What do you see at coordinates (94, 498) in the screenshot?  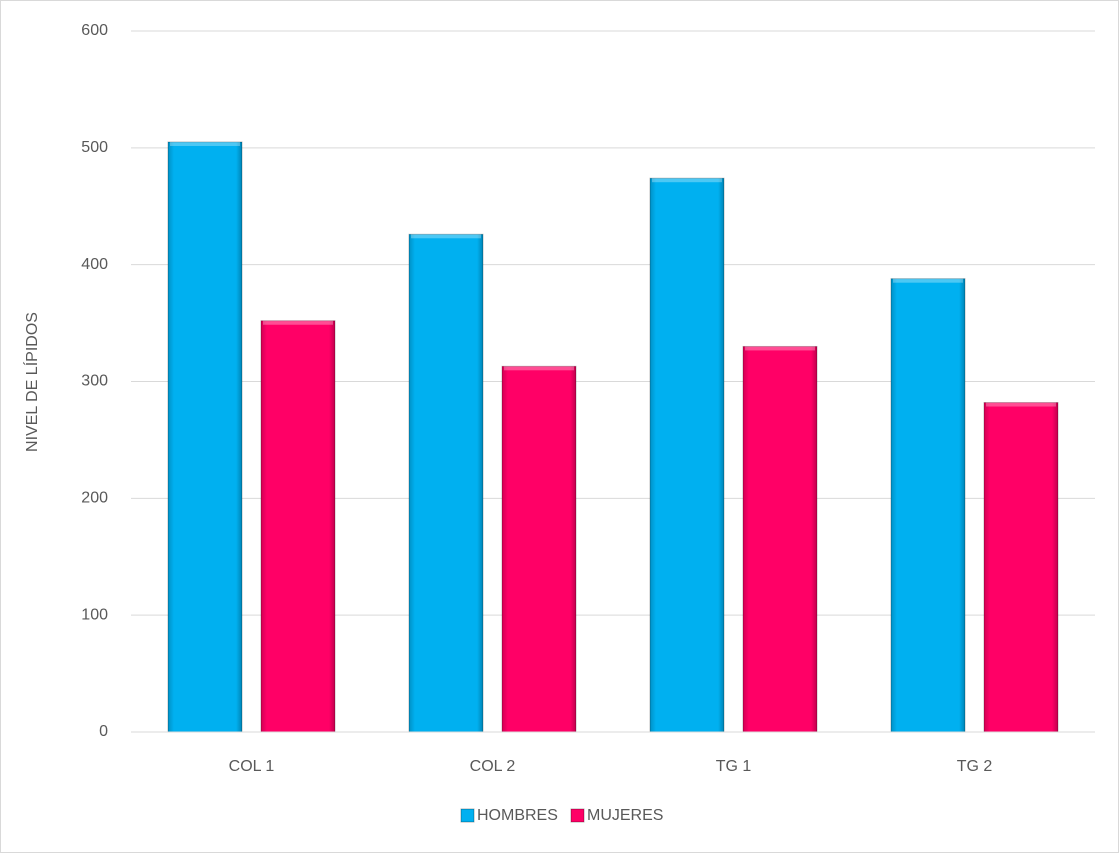 I see `y-tick-label: 200` at bounding box center [94, 498].